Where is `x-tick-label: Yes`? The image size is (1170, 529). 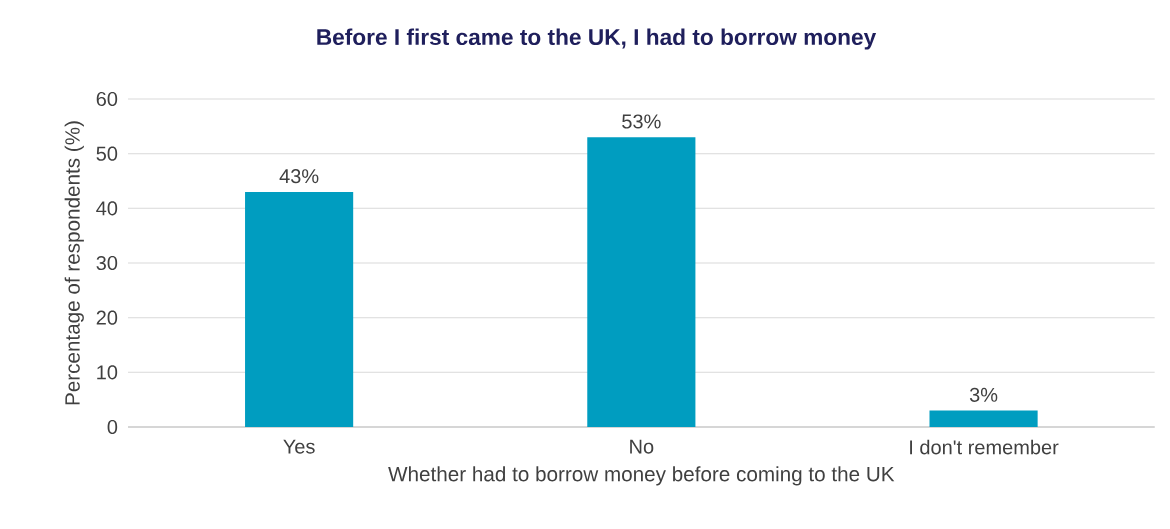 x-tick-label: Yes is located at coordinates (299, 446).